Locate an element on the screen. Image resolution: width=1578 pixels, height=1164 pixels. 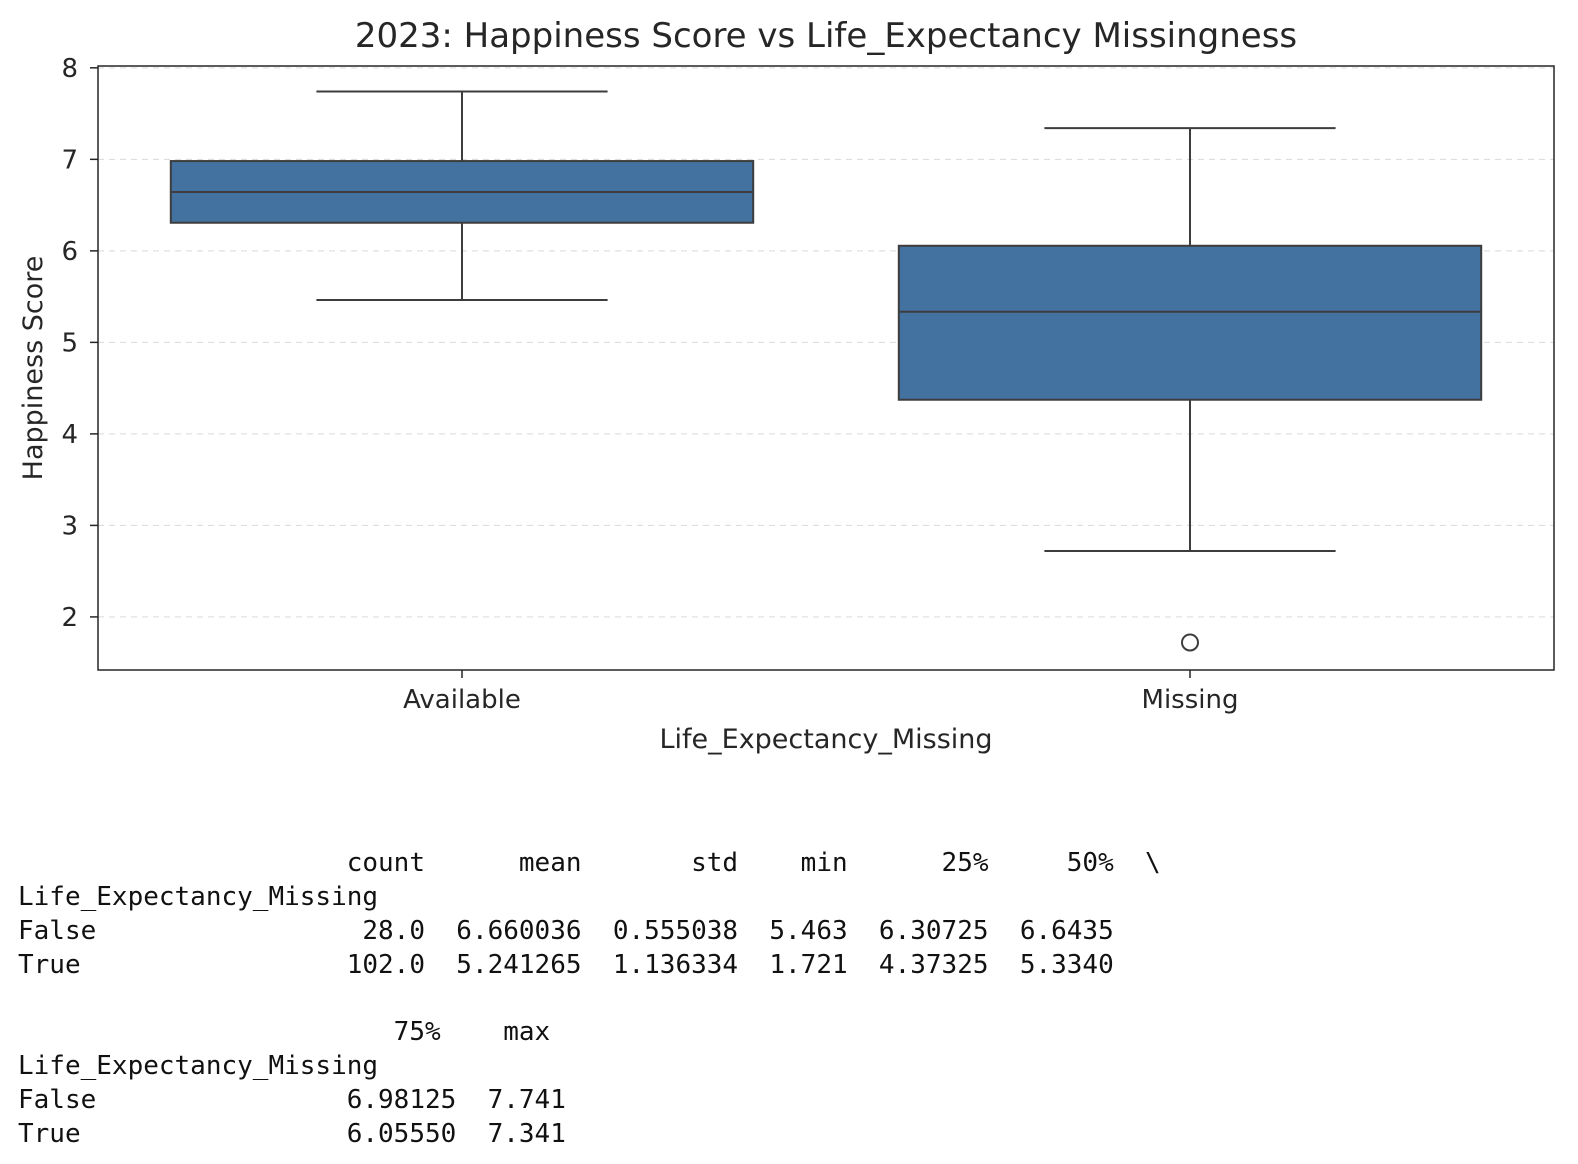
box-group-available is located at coordinates (462, 196).